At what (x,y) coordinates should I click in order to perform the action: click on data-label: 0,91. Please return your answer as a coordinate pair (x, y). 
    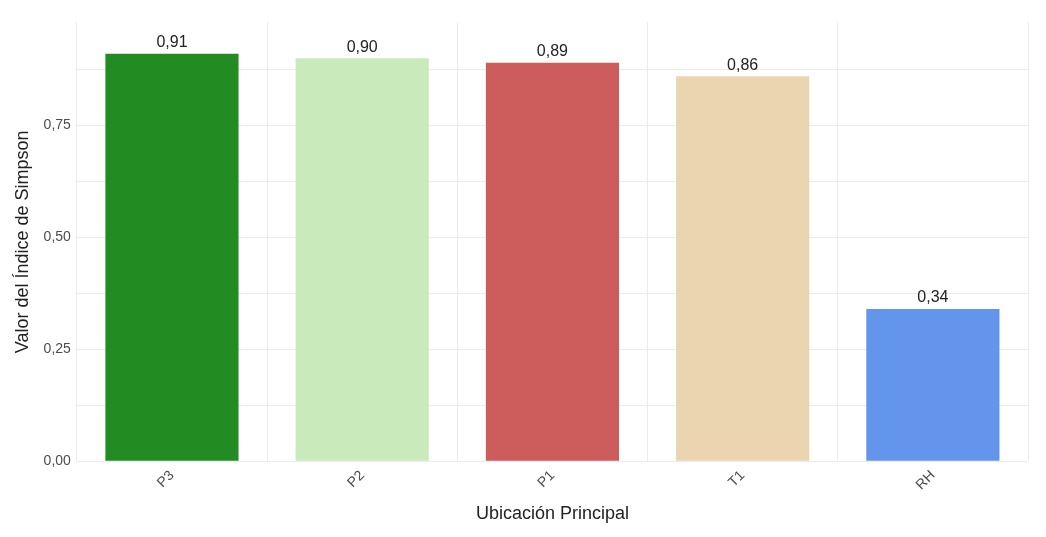
    Looking at the image, I should click on (172, 42).